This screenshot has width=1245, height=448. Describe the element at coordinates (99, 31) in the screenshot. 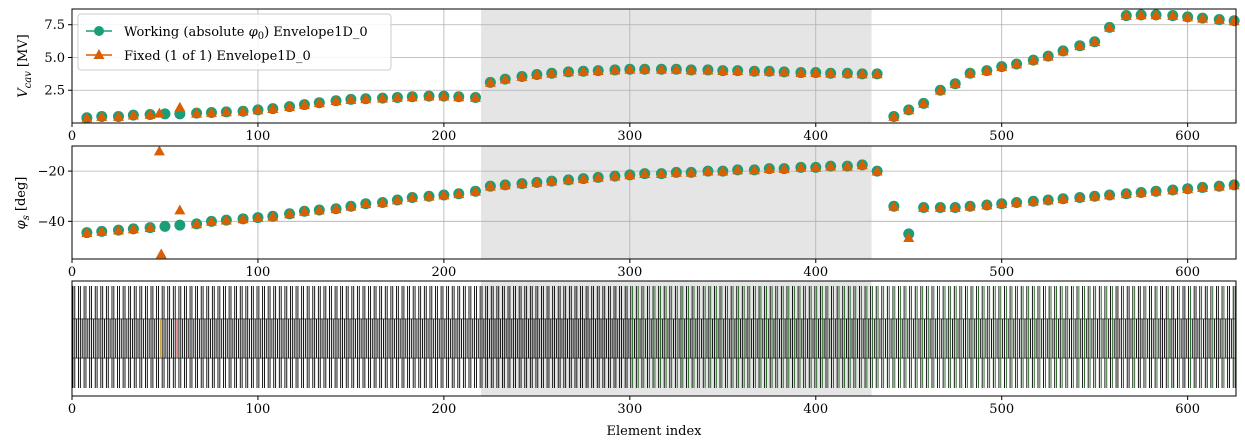

I see `legend-marker-working` at that location.